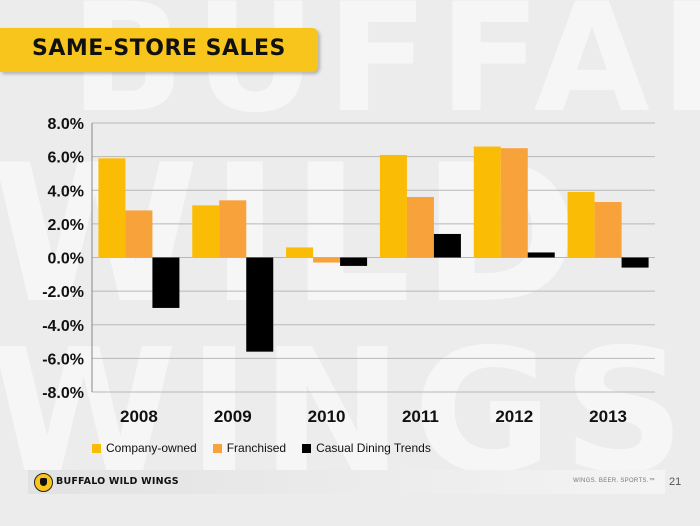 This screenshot has height=526, width=700. What do you see at coordinates (63, 292) in the screenshot?
I see `y-tick-label: -2.0%` at bounding box center [63, 292].